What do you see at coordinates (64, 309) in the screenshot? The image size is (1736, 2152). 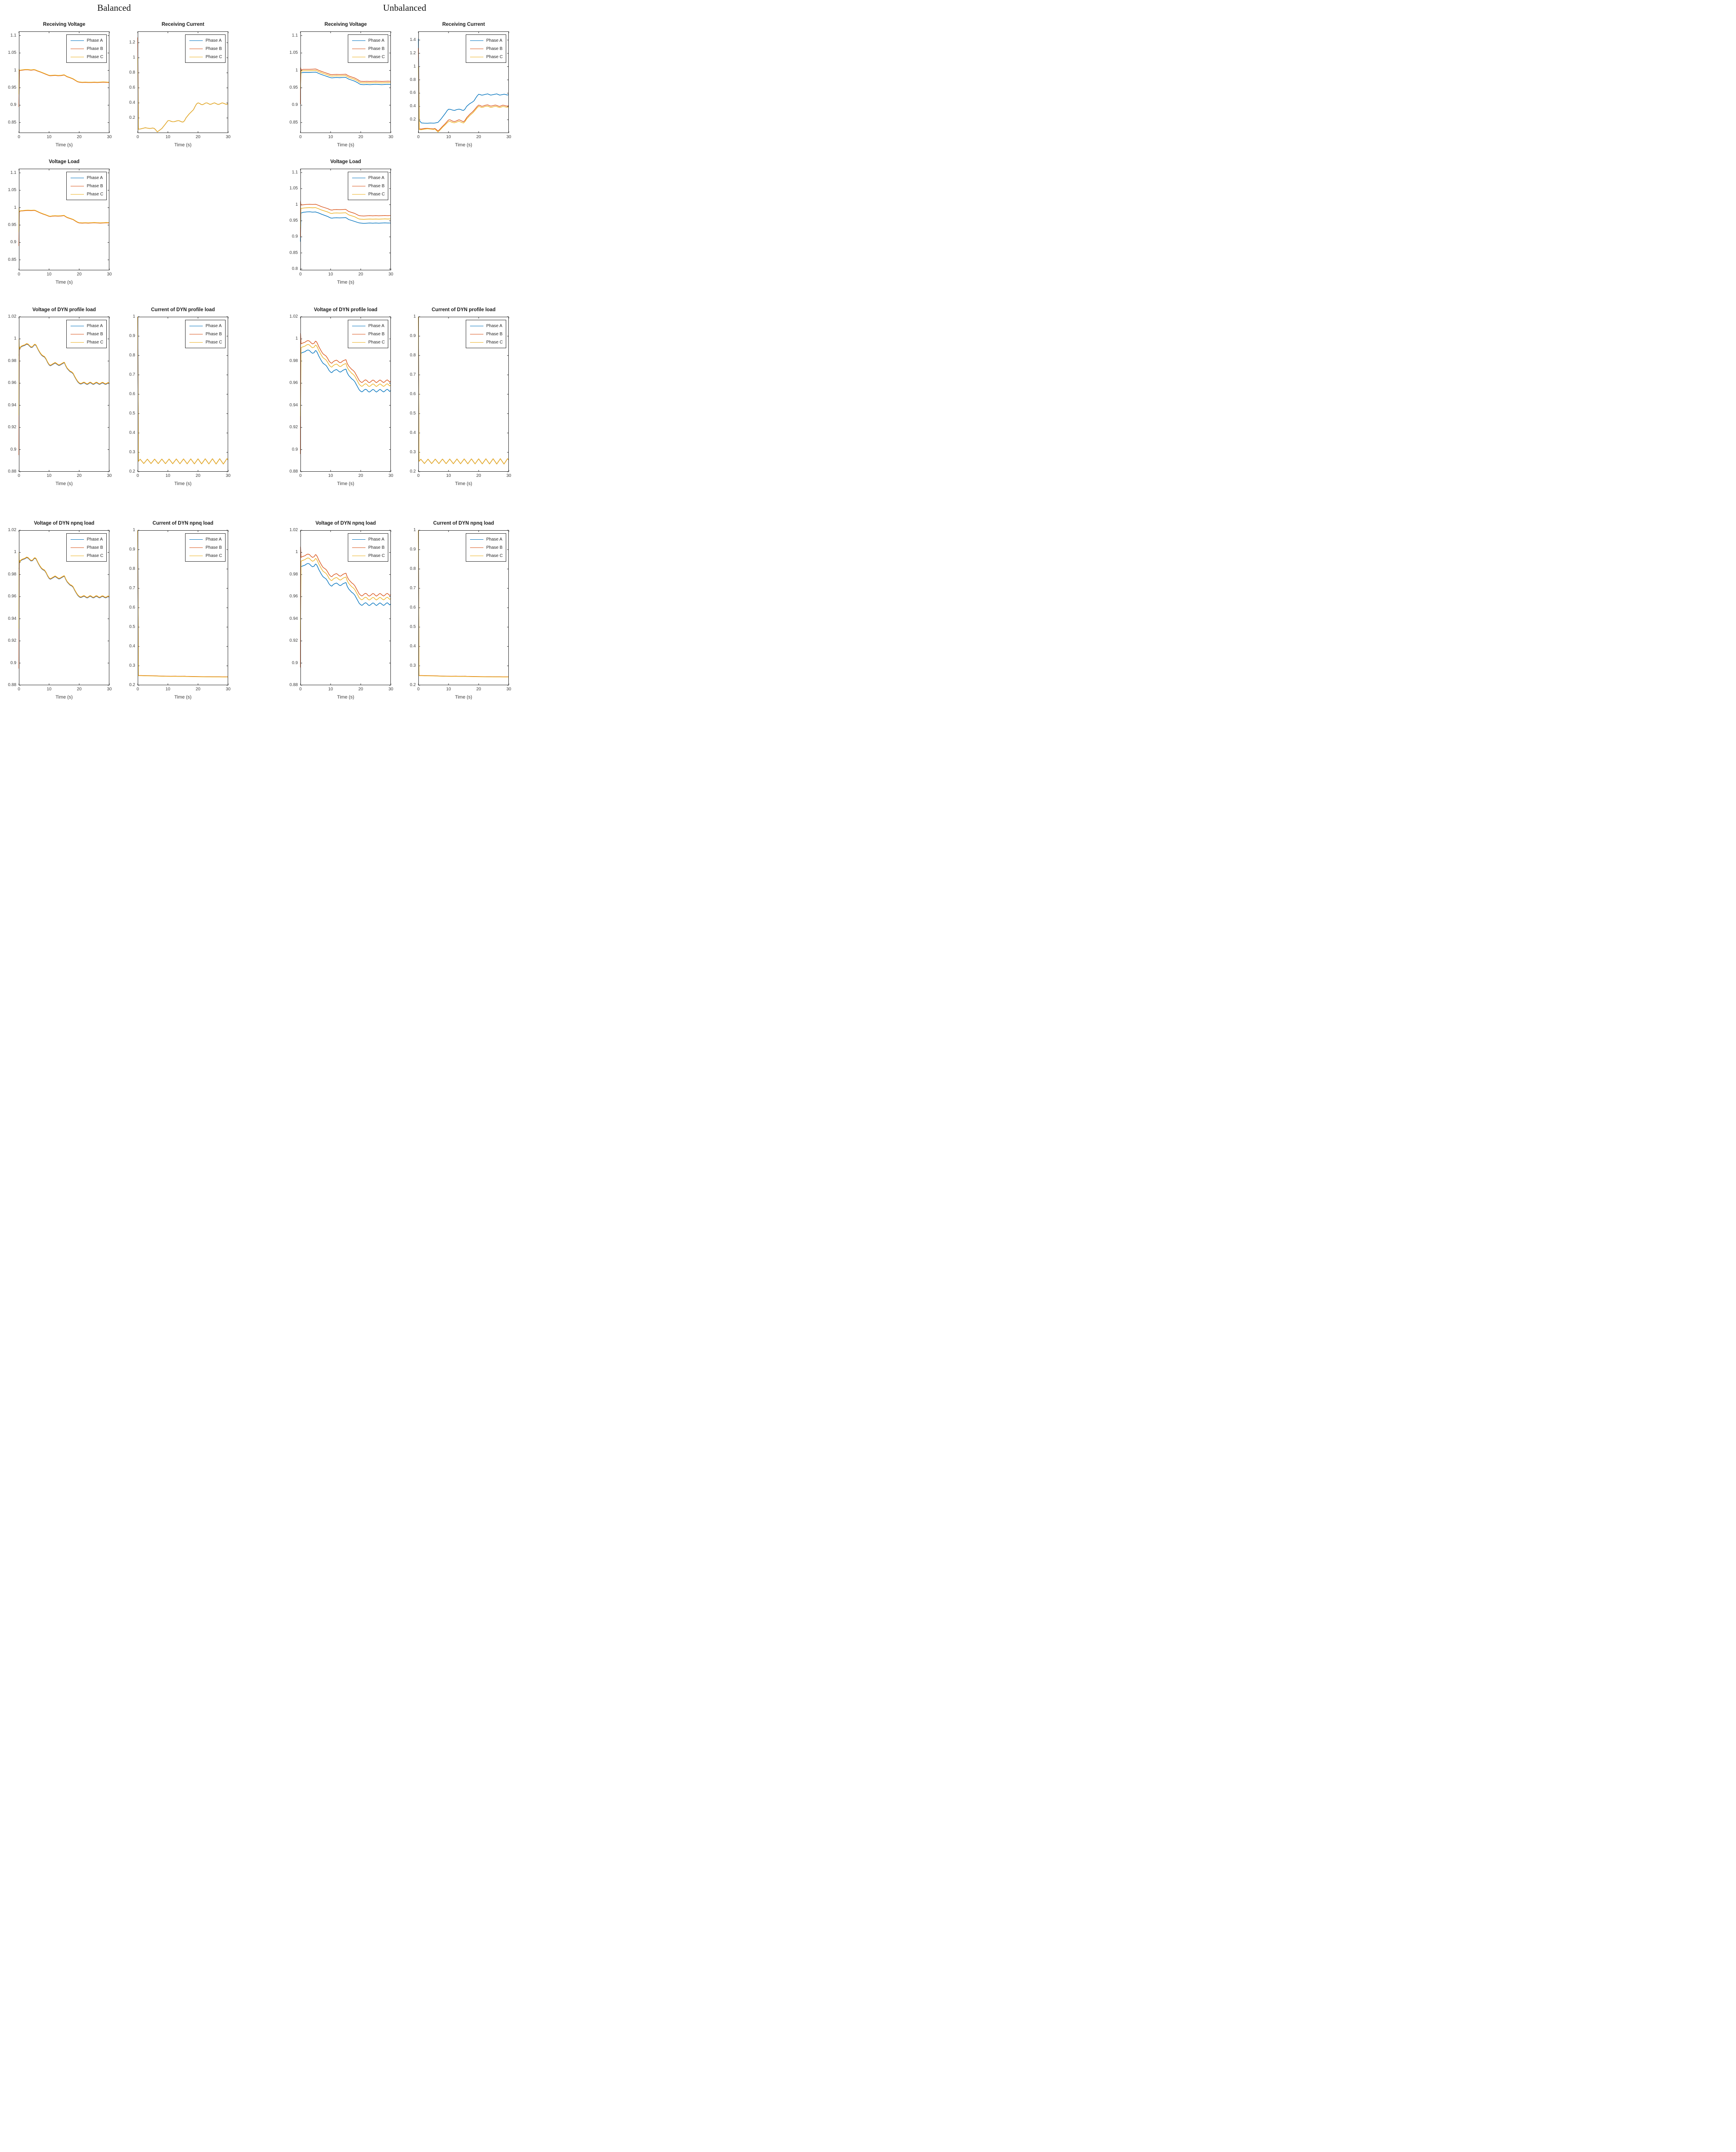 I see `plot-title: Voltage of DYN profile load` at bounding box center [64, 309].